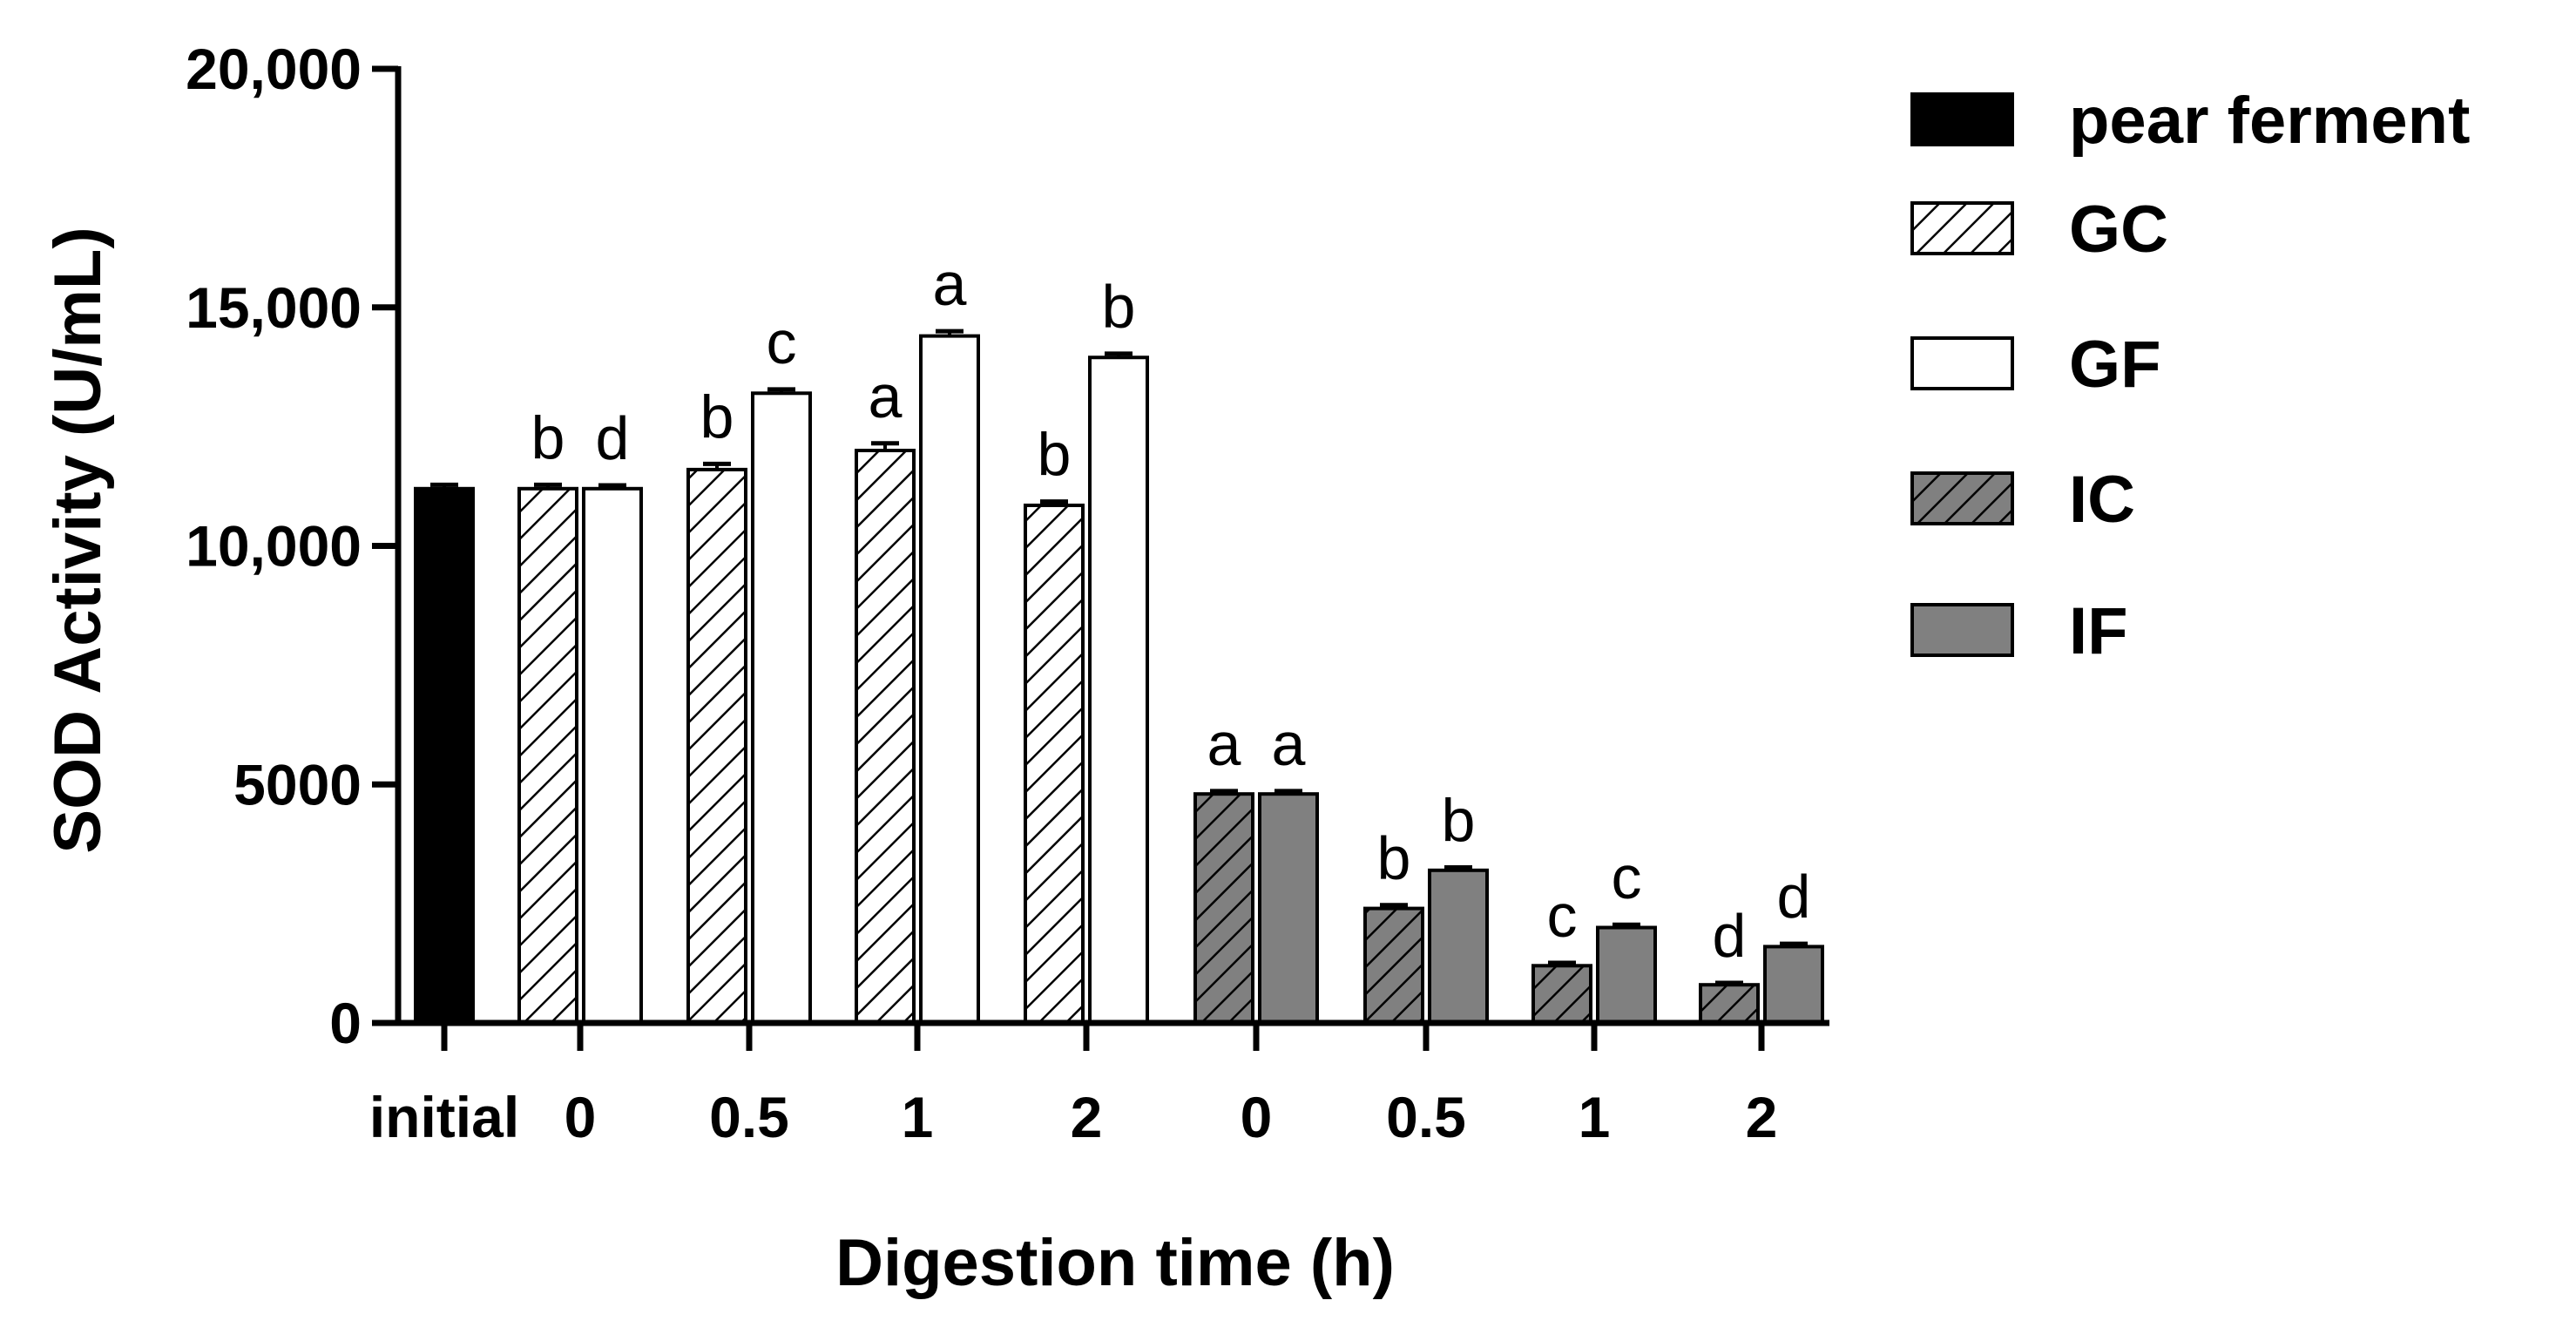  What do you see at coordinates (274, 307) in the screenshot?
I see `y-tick-label: 15,000` at bounding box center [274, 307].